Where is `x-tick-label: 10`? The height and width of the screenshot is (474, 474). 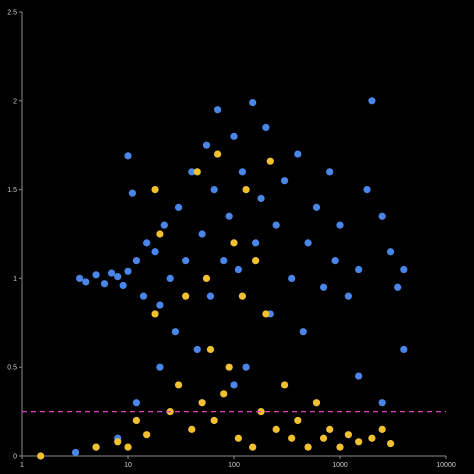
x-tick-label: 10 is located at coordinates (128, 465).